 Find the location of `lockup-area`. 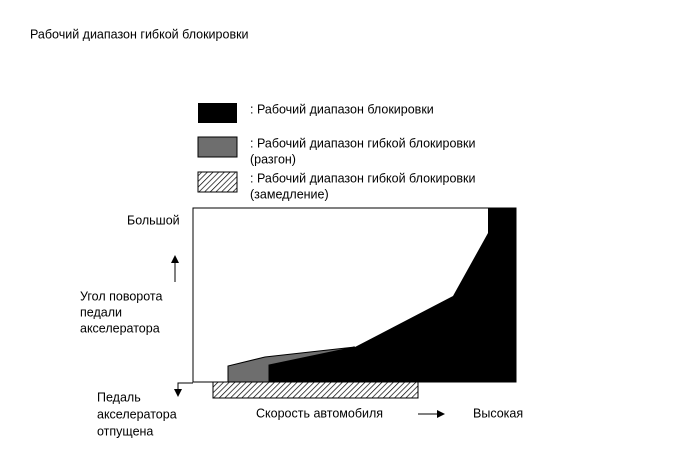

lockup-area is located at coordinates (392, 295).